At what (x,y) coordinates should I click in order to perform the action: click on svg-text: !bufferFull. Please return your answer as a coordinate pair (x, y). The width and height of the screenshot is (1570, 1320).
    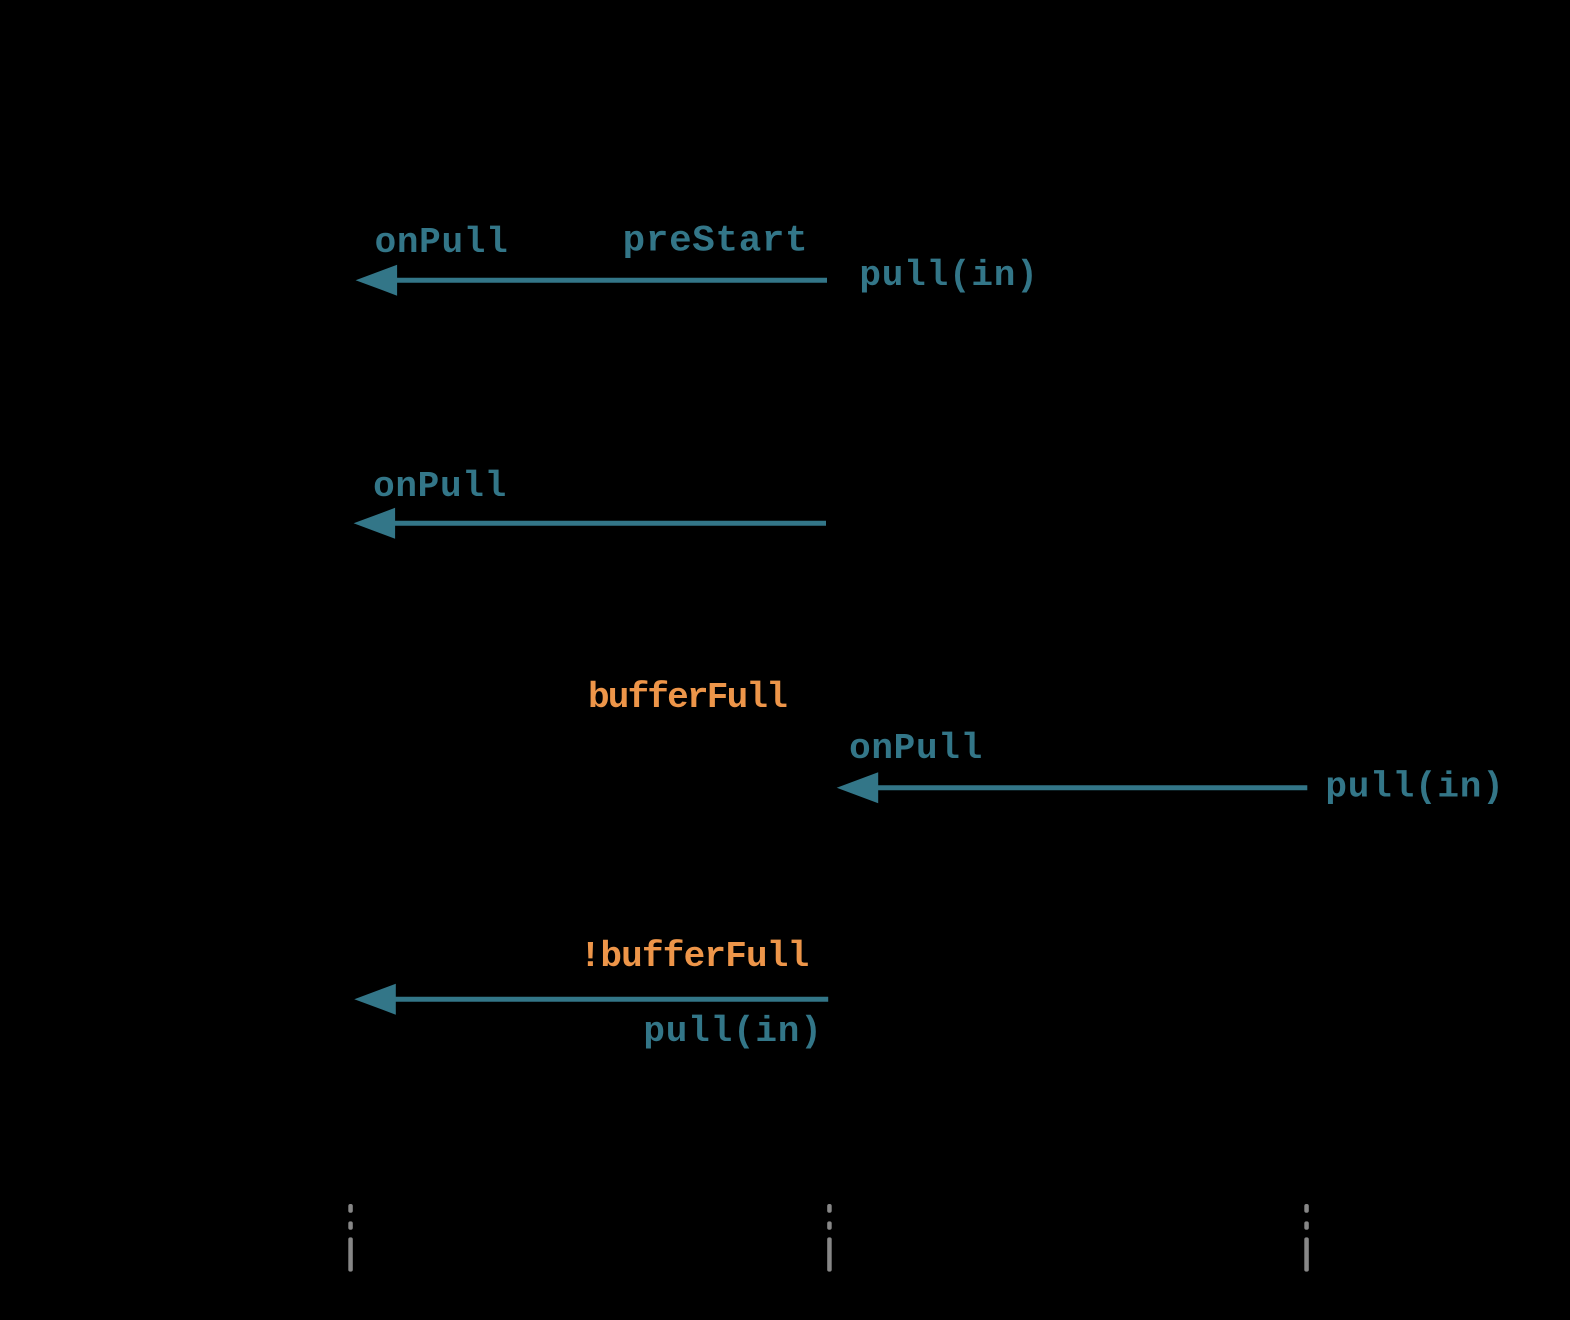
    Looking at the image, I should click on (694, 956).